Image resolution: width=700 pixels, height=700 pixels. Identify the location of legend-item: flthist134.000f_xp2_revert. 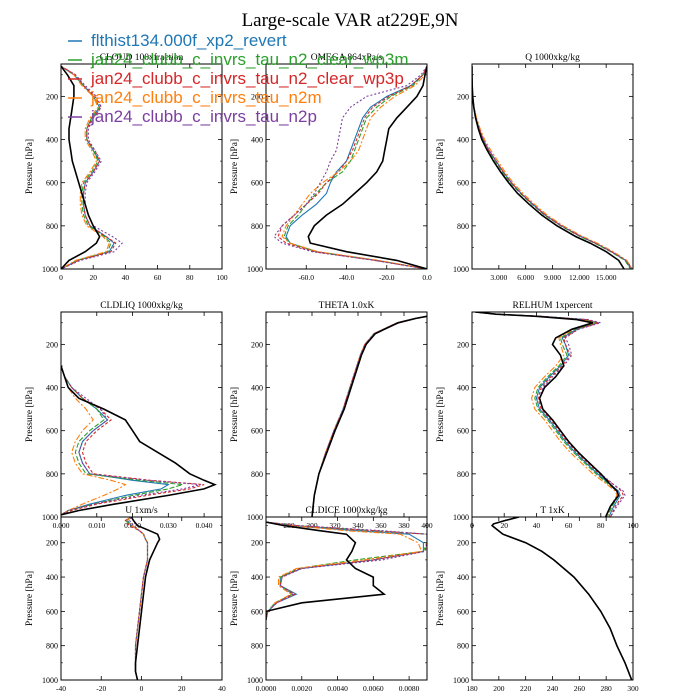
(177, 40).